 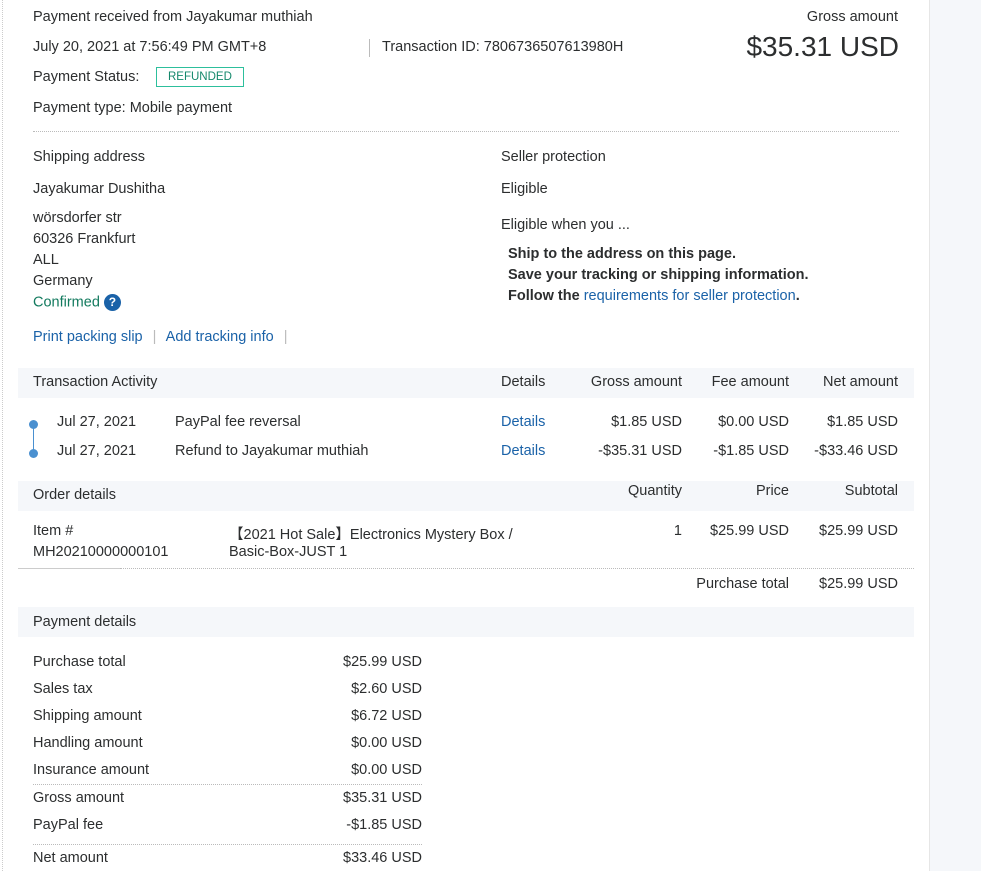 I want to click on left-border, so click(x=2, y=435).